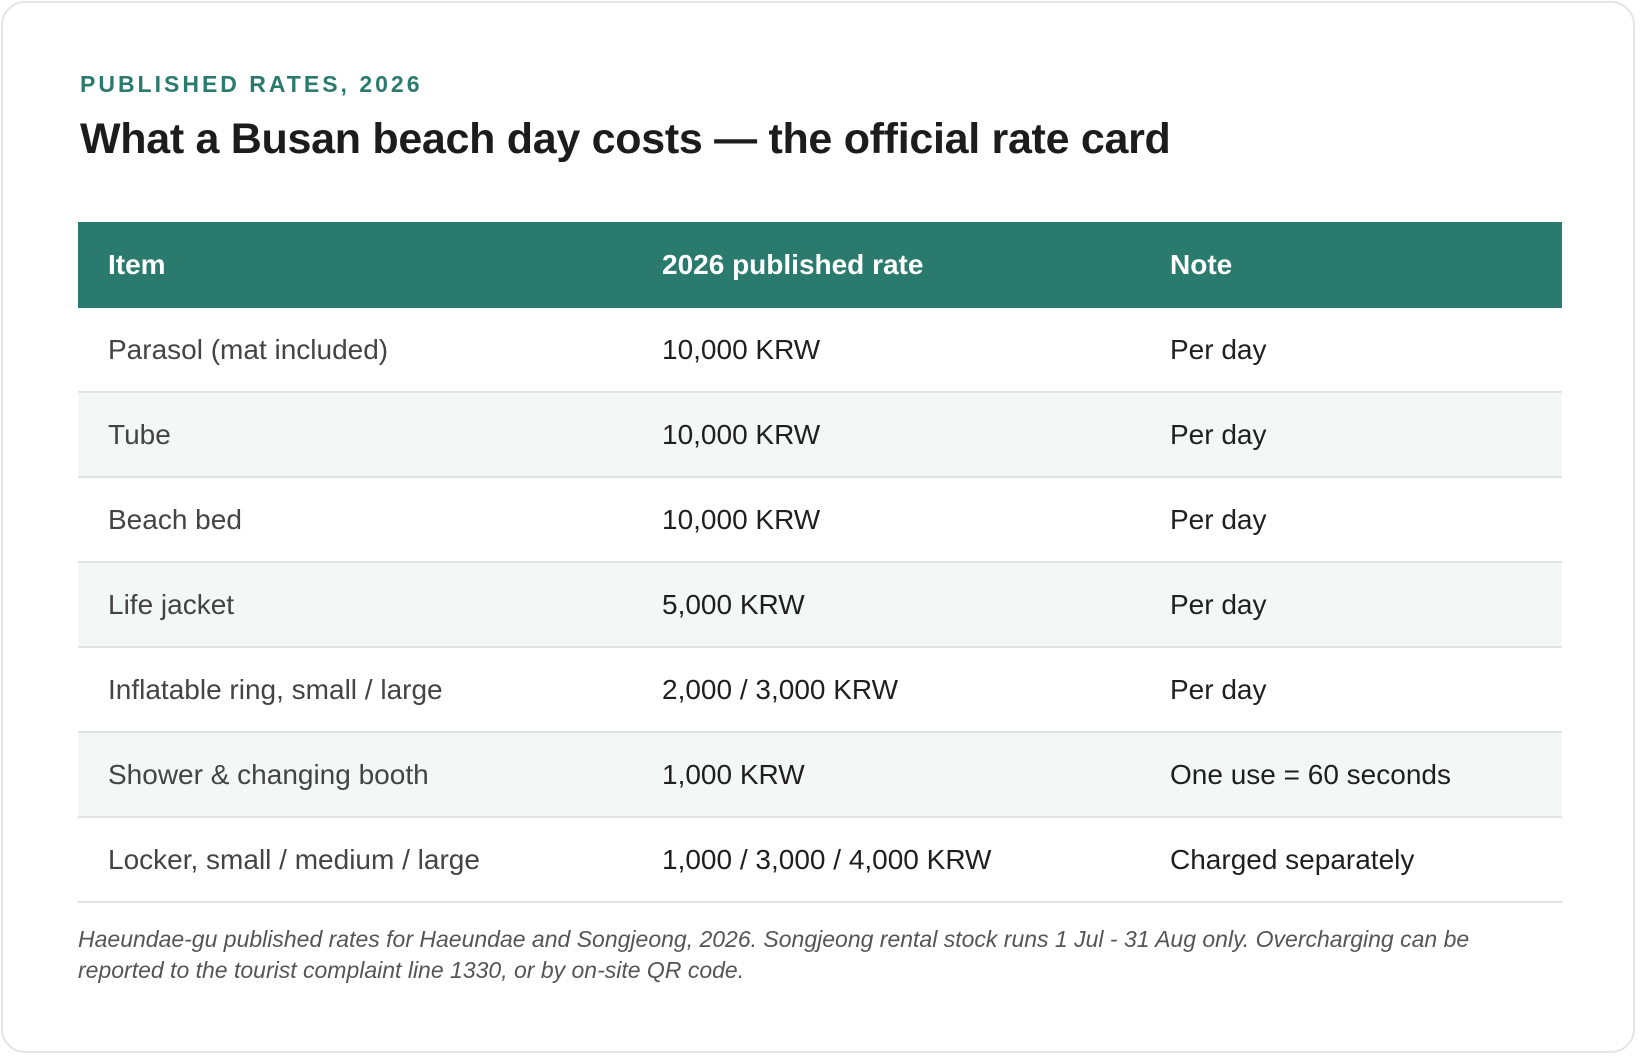 This screenshot has height=1058, width=1640. Describe the element at coordinates (1351, 860) in the screenshot. I see `cell-note: Charged separately` at that location.